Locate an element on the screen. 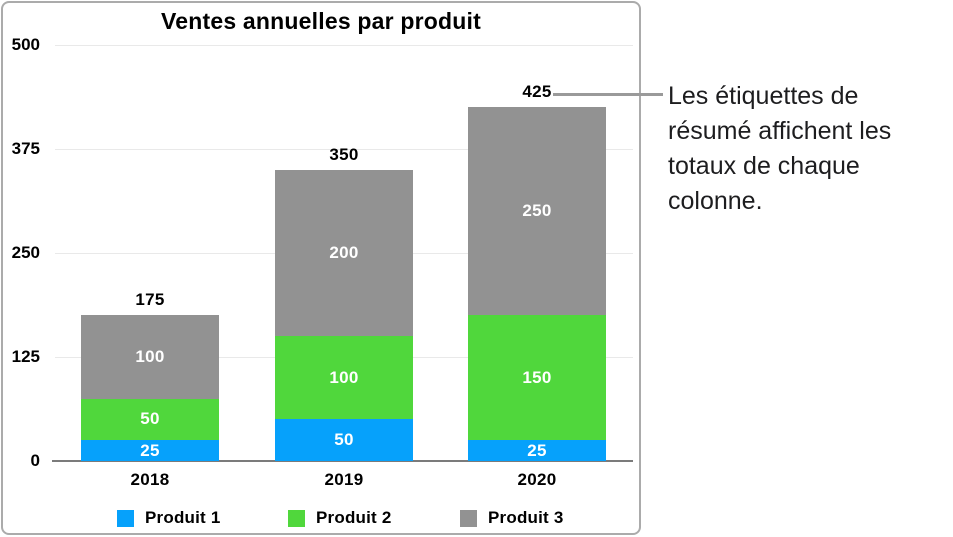  legend-label: Produit 2 is located at coordinates (354, 517).